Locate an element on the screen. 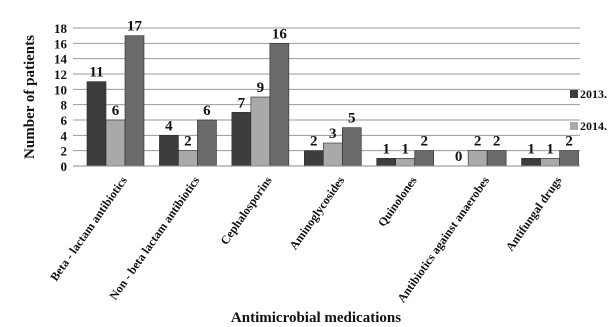 The width and height of the screenshot is (613, 327). y-tick-label: 16 is located at coordinates (61, 43).